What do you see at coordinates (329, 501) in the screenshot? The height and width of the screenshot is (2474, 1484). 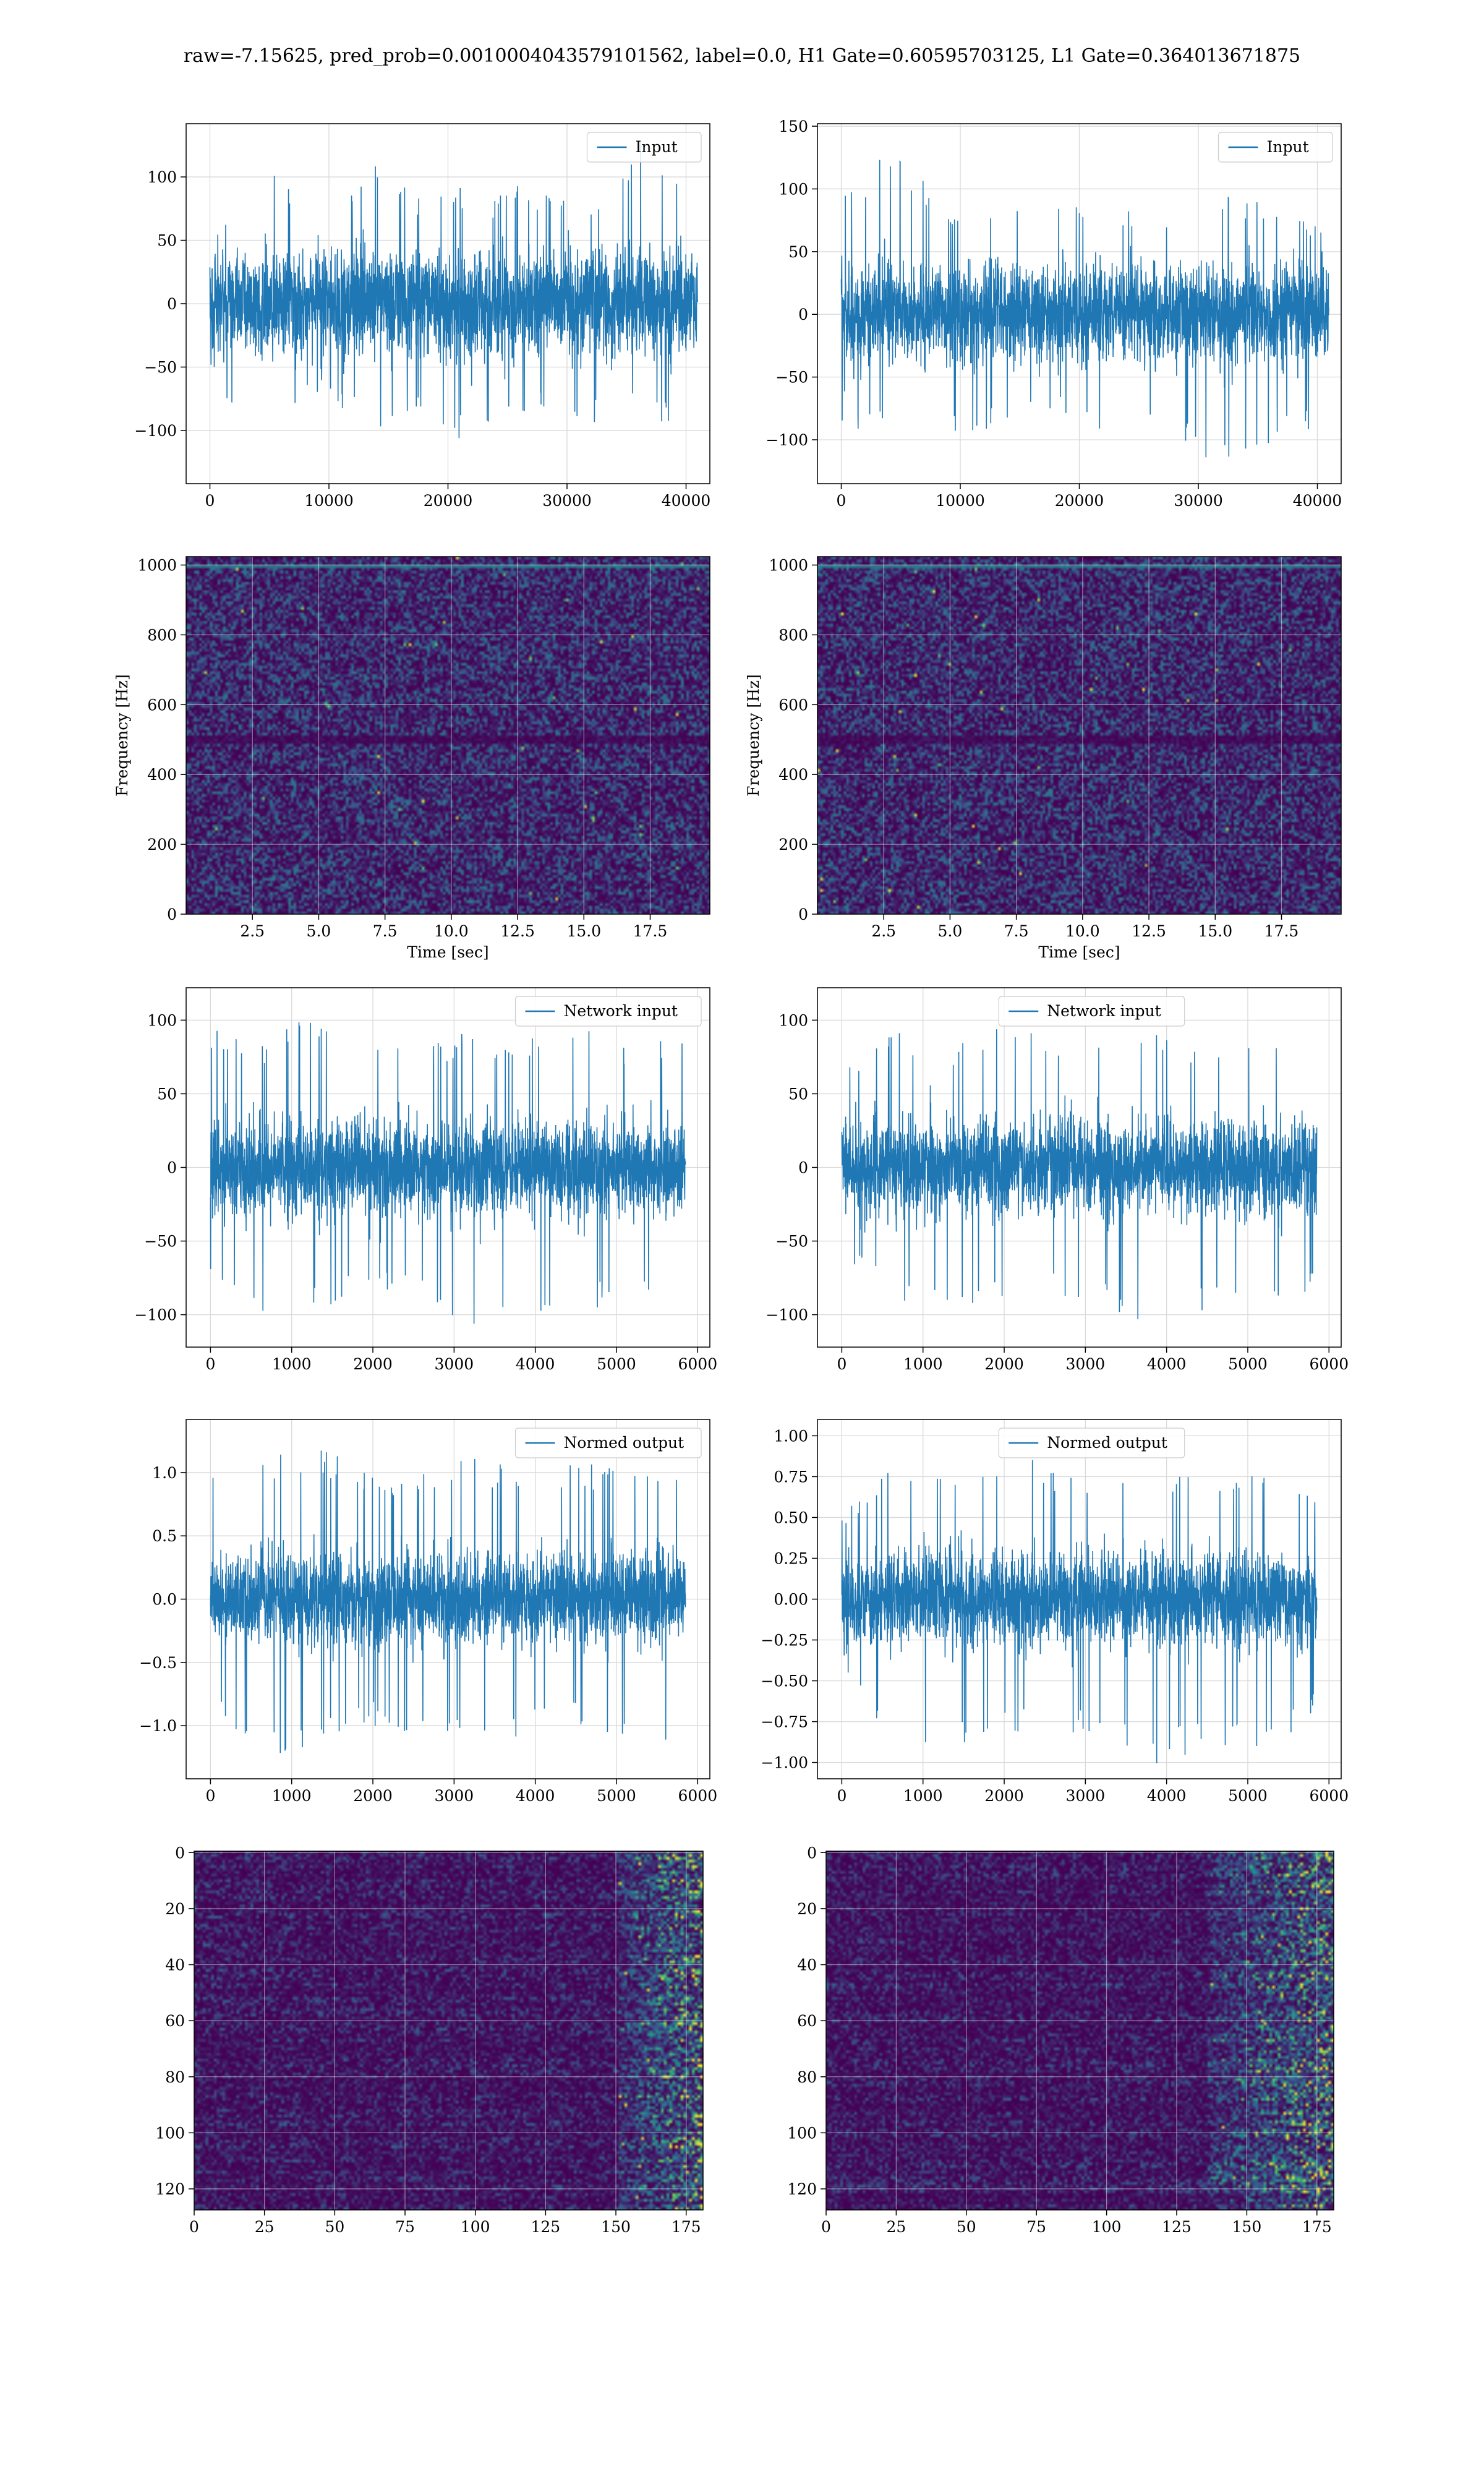 I see `x-tick-label: 10000` at bounding box center [329, 501].